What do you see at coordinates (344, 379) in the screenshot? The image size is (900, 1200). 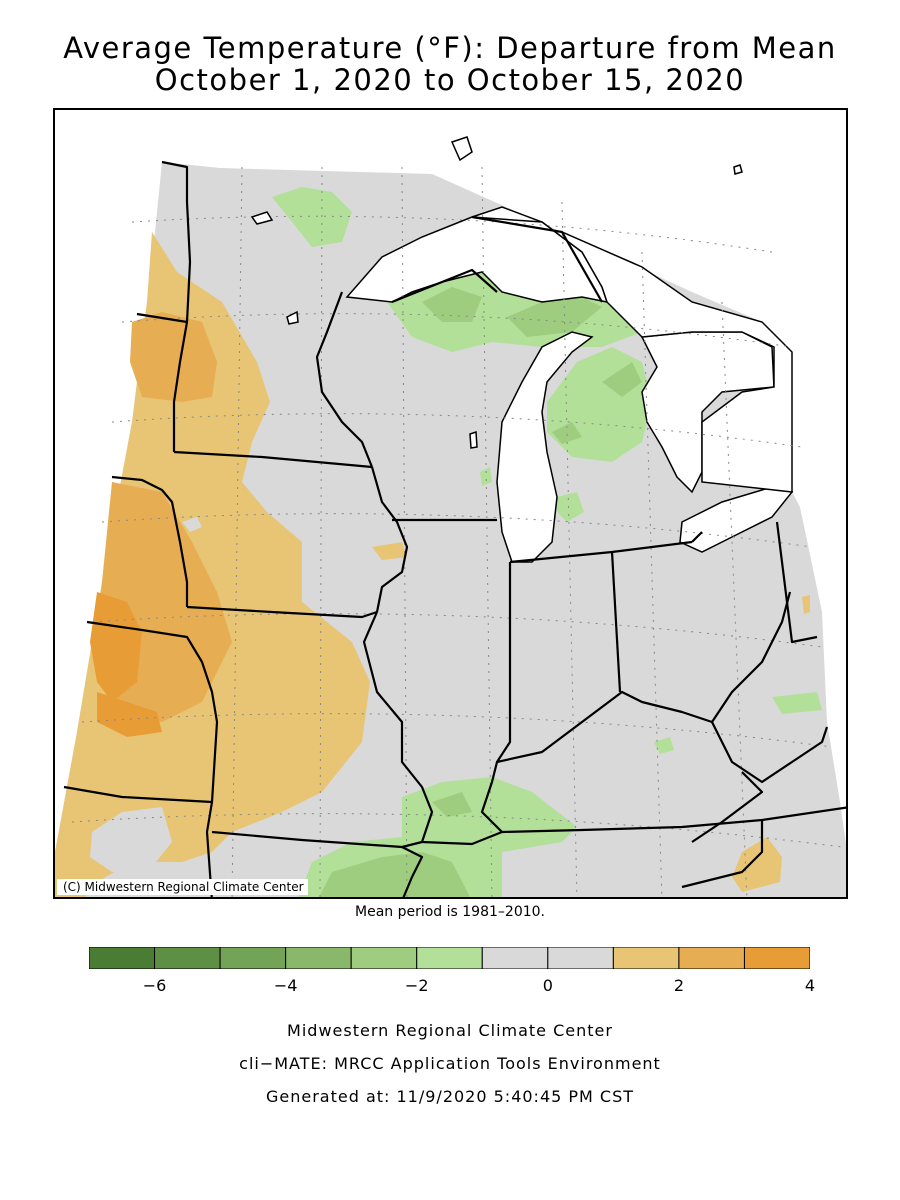 I see `border-wi-west` at bounding box center [344, 379].